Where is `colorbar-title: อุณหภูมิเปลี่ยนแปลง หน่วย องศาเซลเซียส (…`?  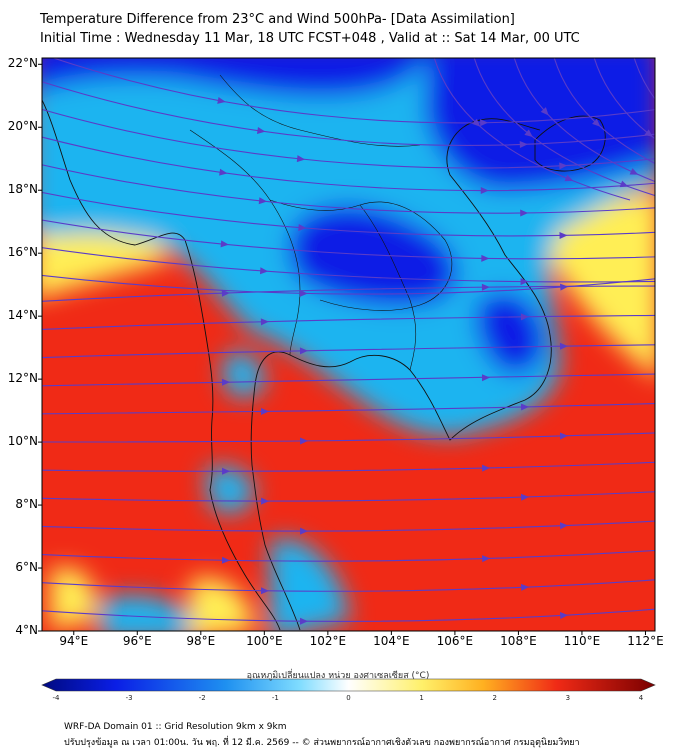
colorbar-title: อุณหภูมิเปลี่ยนแปลง หน่วย องศาเซลเซียส (… is located at coordinates (338, 676).